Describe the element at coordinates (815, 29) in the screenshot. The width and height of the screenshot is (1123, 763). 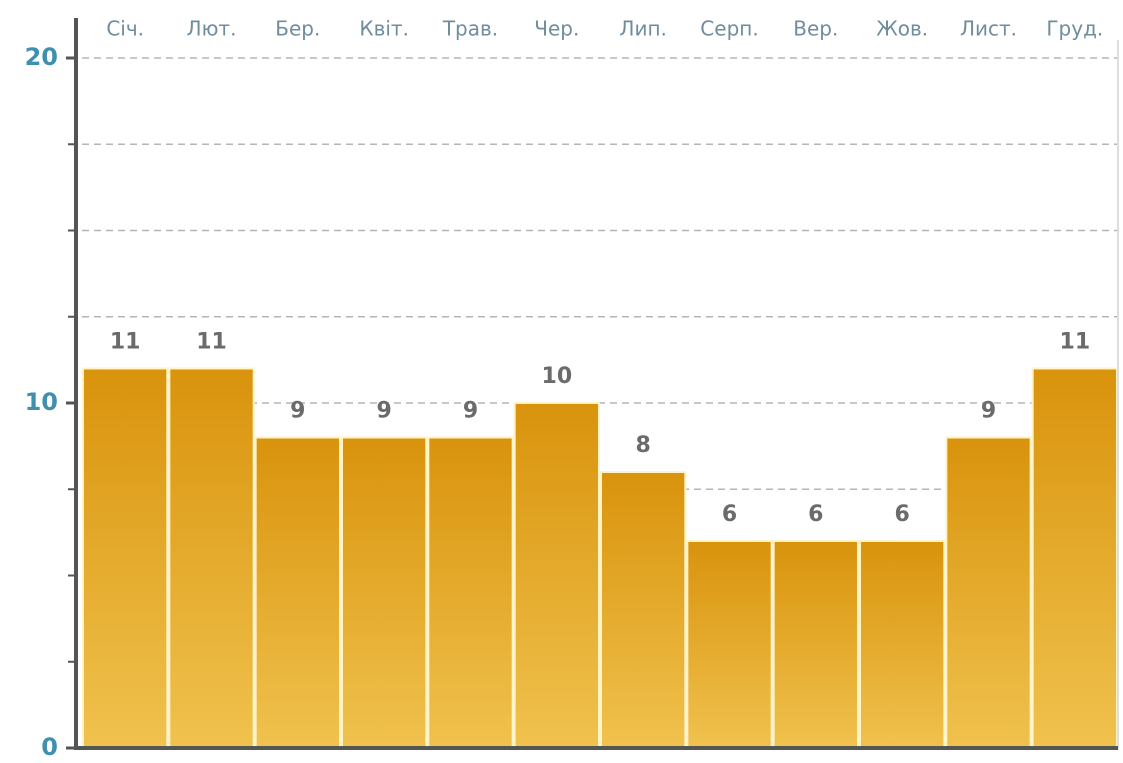
I see `x-tick-label: Вер.` at that location.